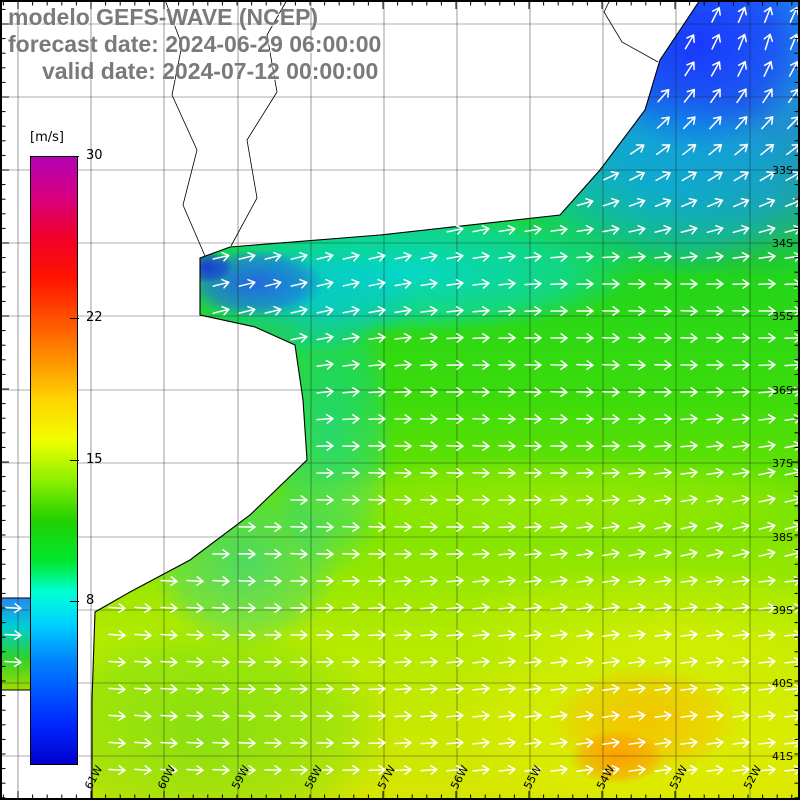 The image size is (800, 800). I want to click on lat-label: 36S, so click(782, 390).